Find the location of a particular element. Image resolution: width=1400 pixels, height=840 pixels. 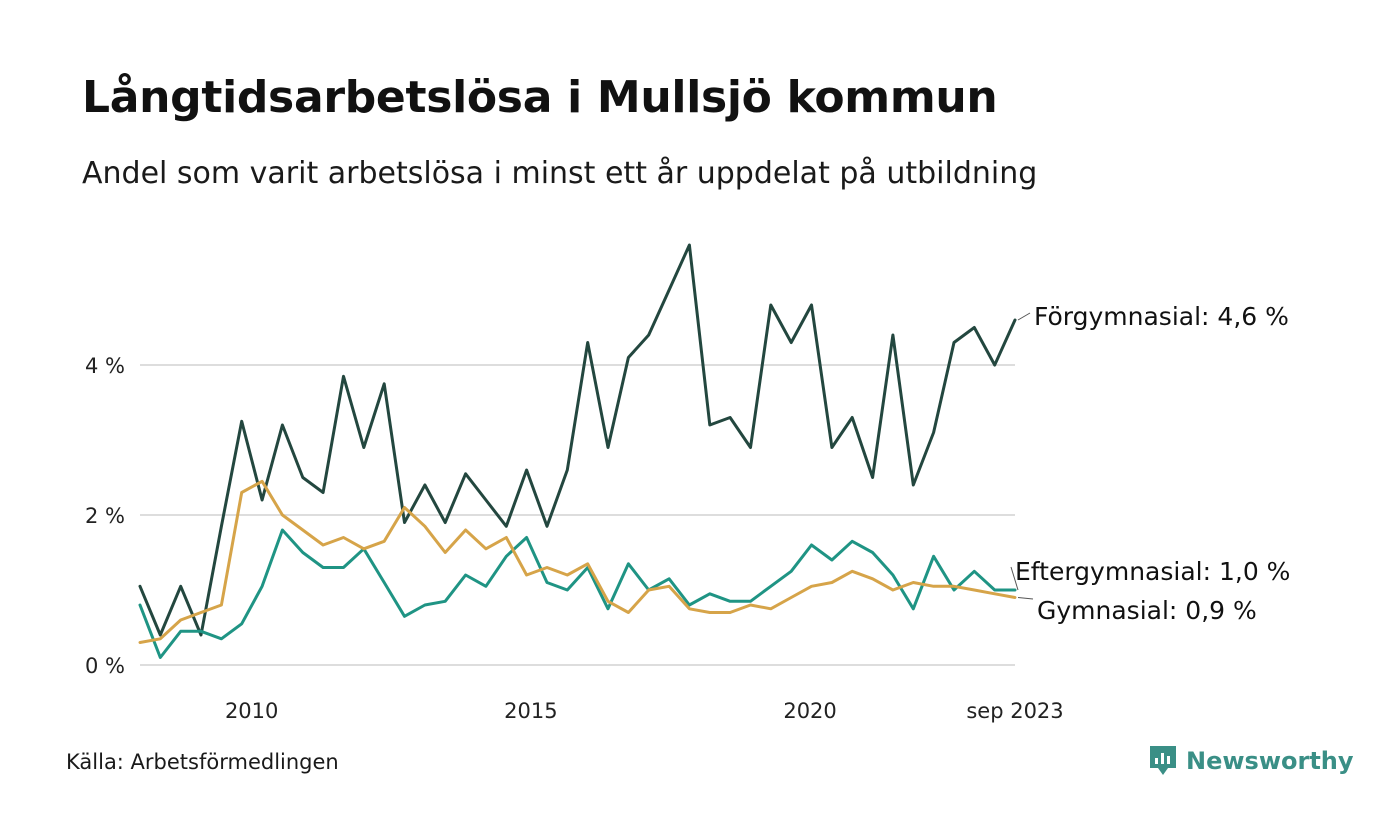

chart-title: Långtidsarbetslösa i Mullsjö kommun is located at coordinates (540, 97).